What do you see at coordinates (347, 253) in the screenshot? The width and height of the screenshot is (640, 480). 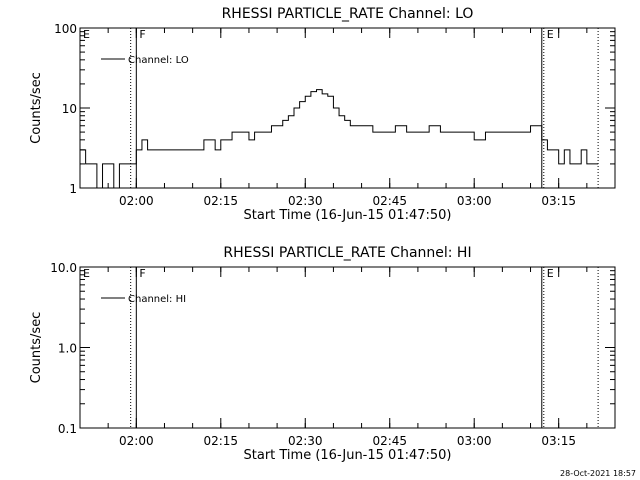 I see `chart-title: RHESSI PARTICLE_RATE Channel: HI` at bounding box center [347, 253].